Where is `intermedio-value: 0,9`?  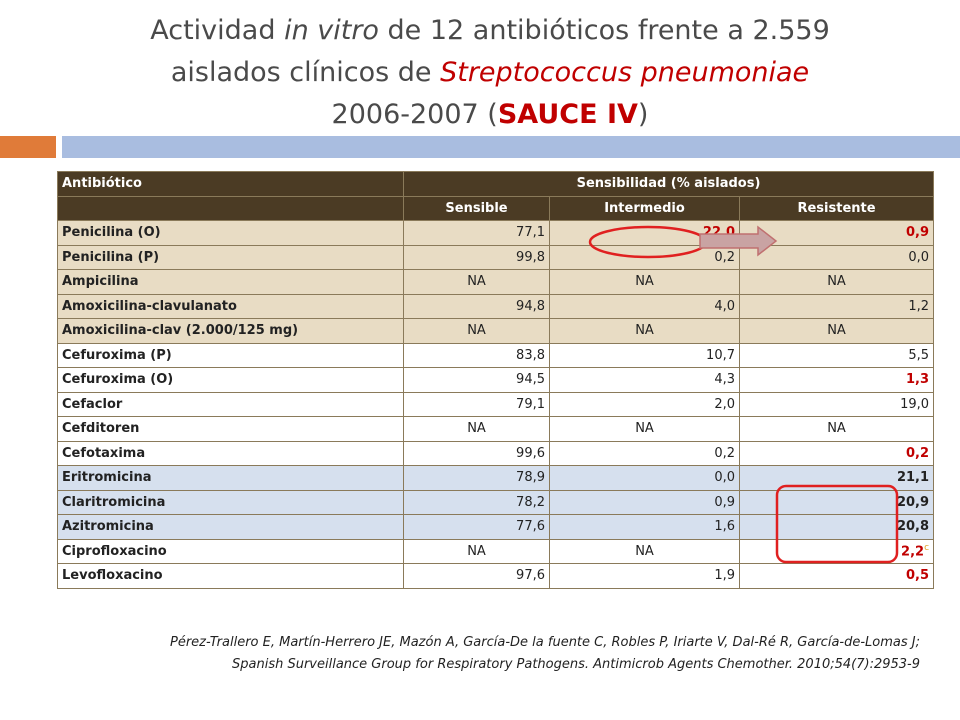
intermedio-value: 0,9 is located at coordinates (644, 502).